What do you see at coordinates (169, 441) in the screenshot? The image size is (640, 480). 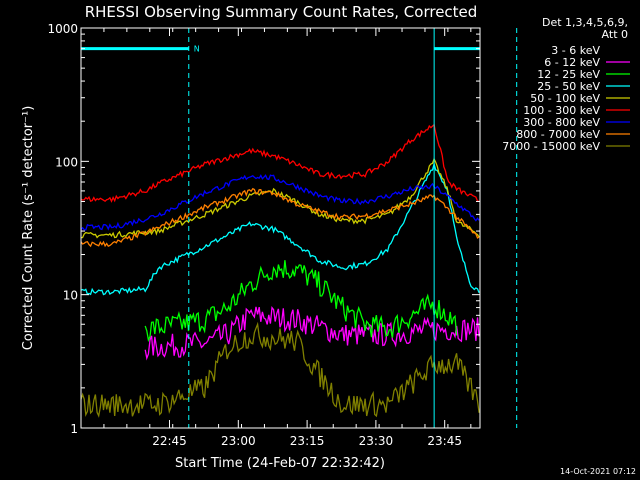 I see `x-tick-label: 22:45` at bounding box center [169, 441].